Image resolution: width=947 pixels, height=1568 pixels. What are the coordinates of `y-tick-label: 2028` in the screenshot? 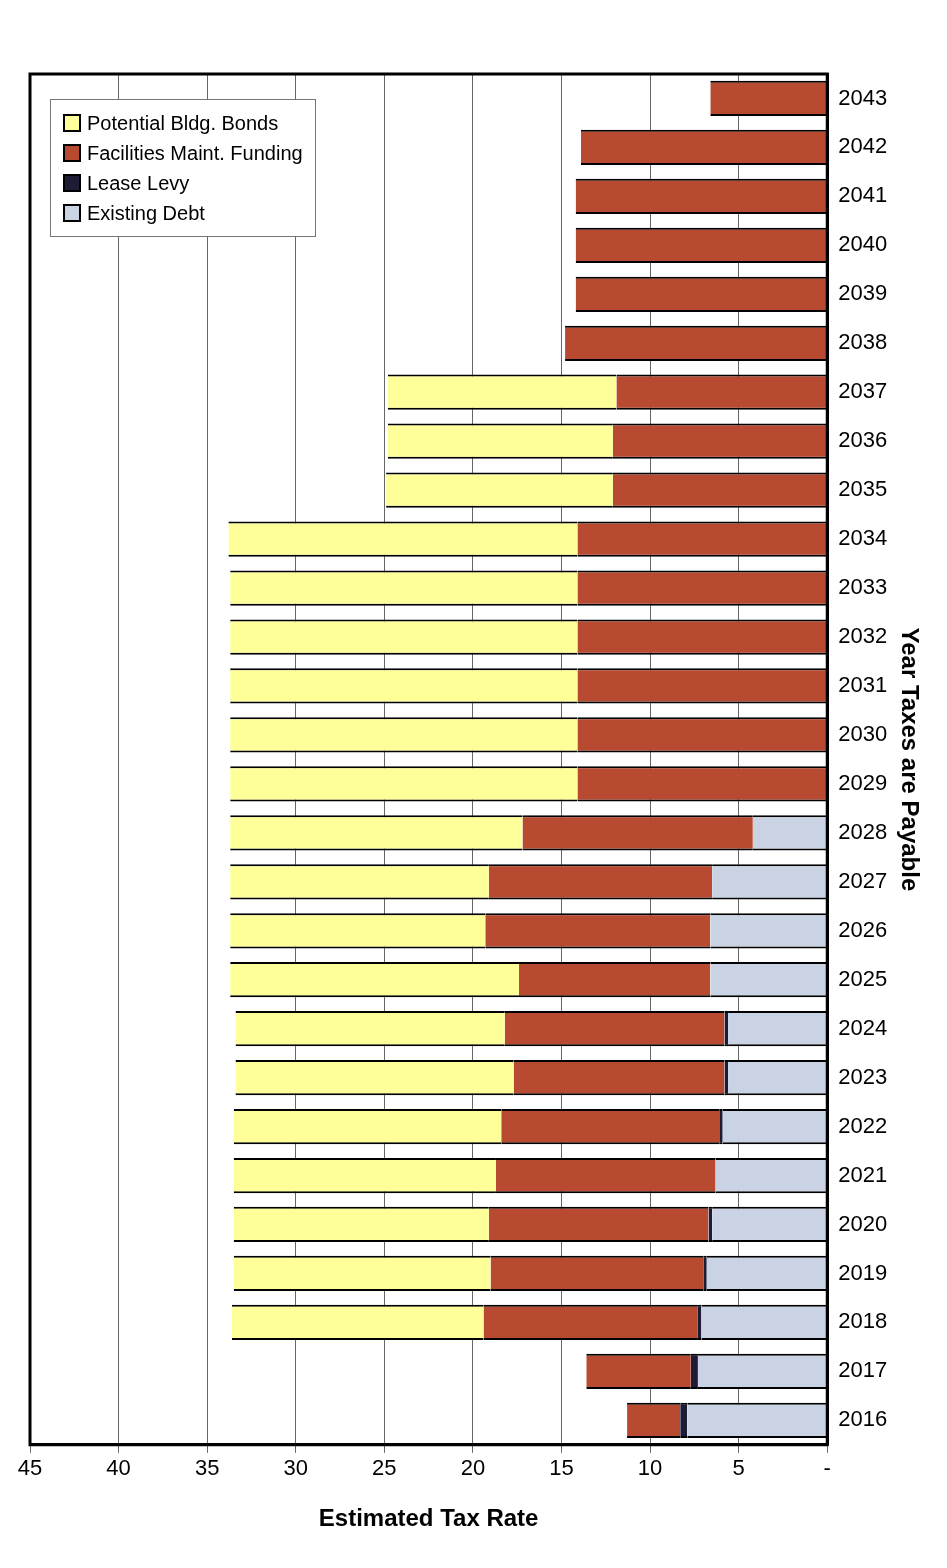 It's located at (863, 831).